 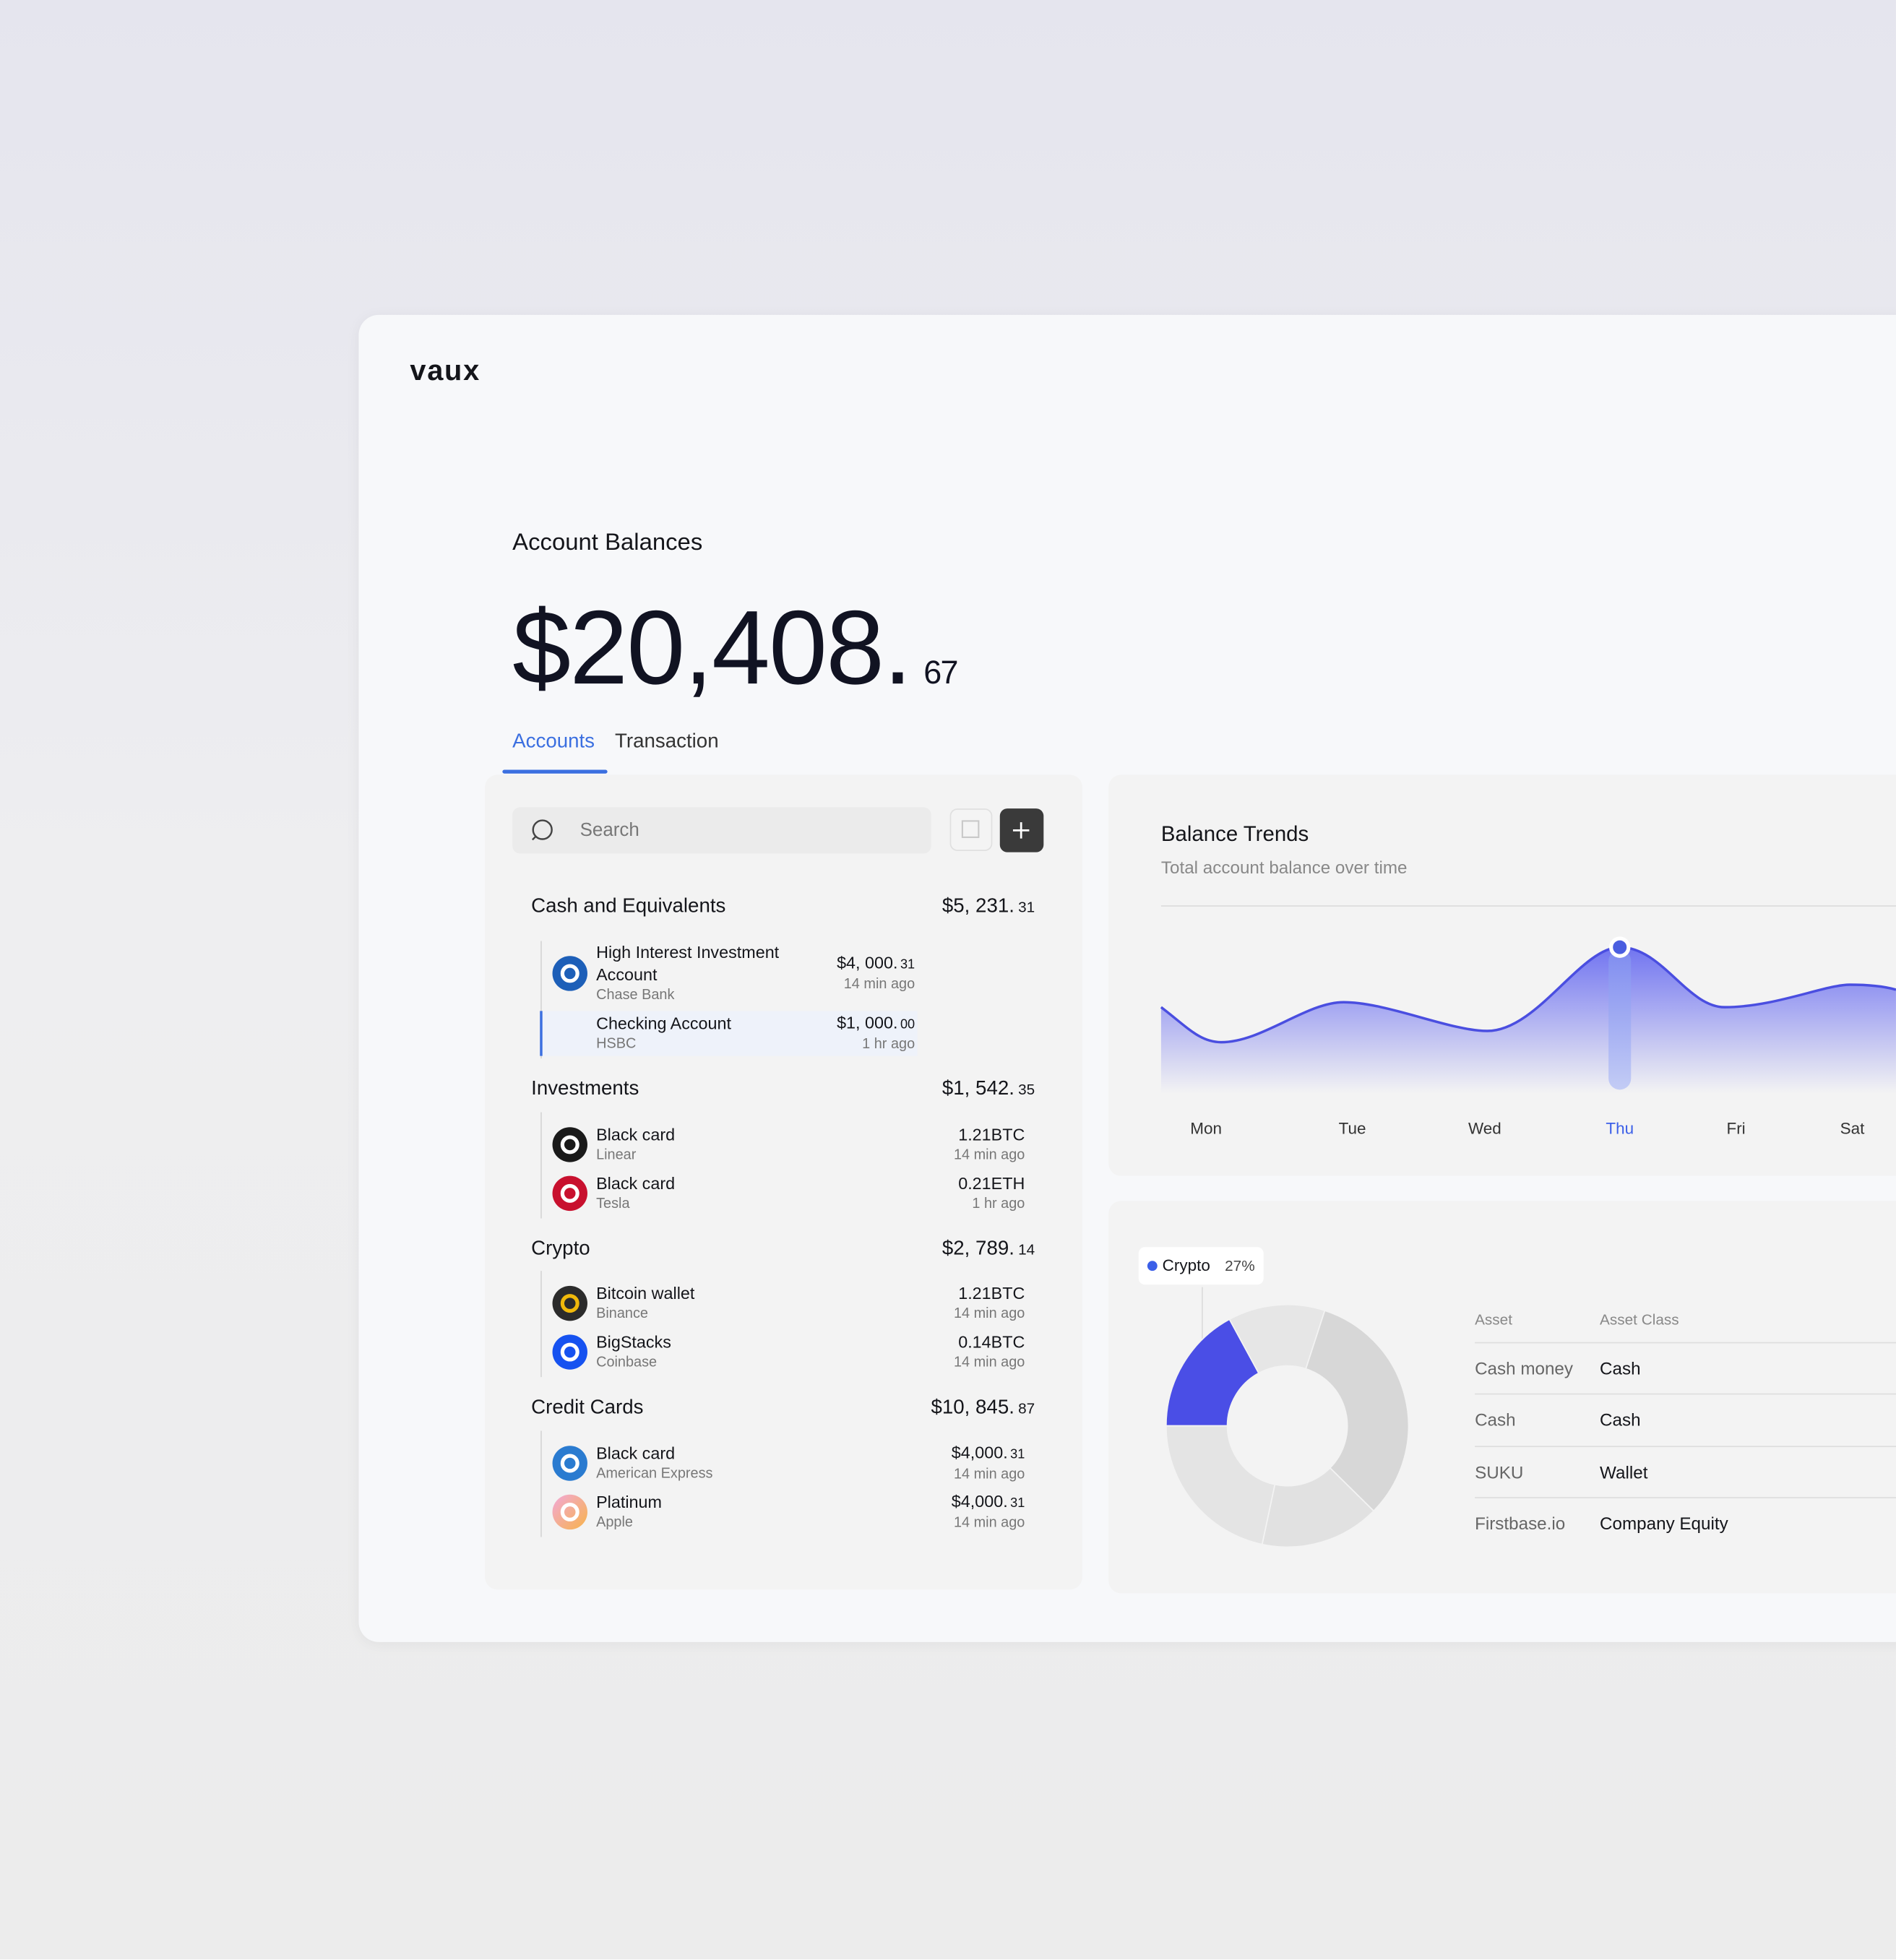 What do you see at coordinates (991, 1134) in the screenshot?
I see `amount-main: 1.21BTC` at bounding box center [991, 1134].